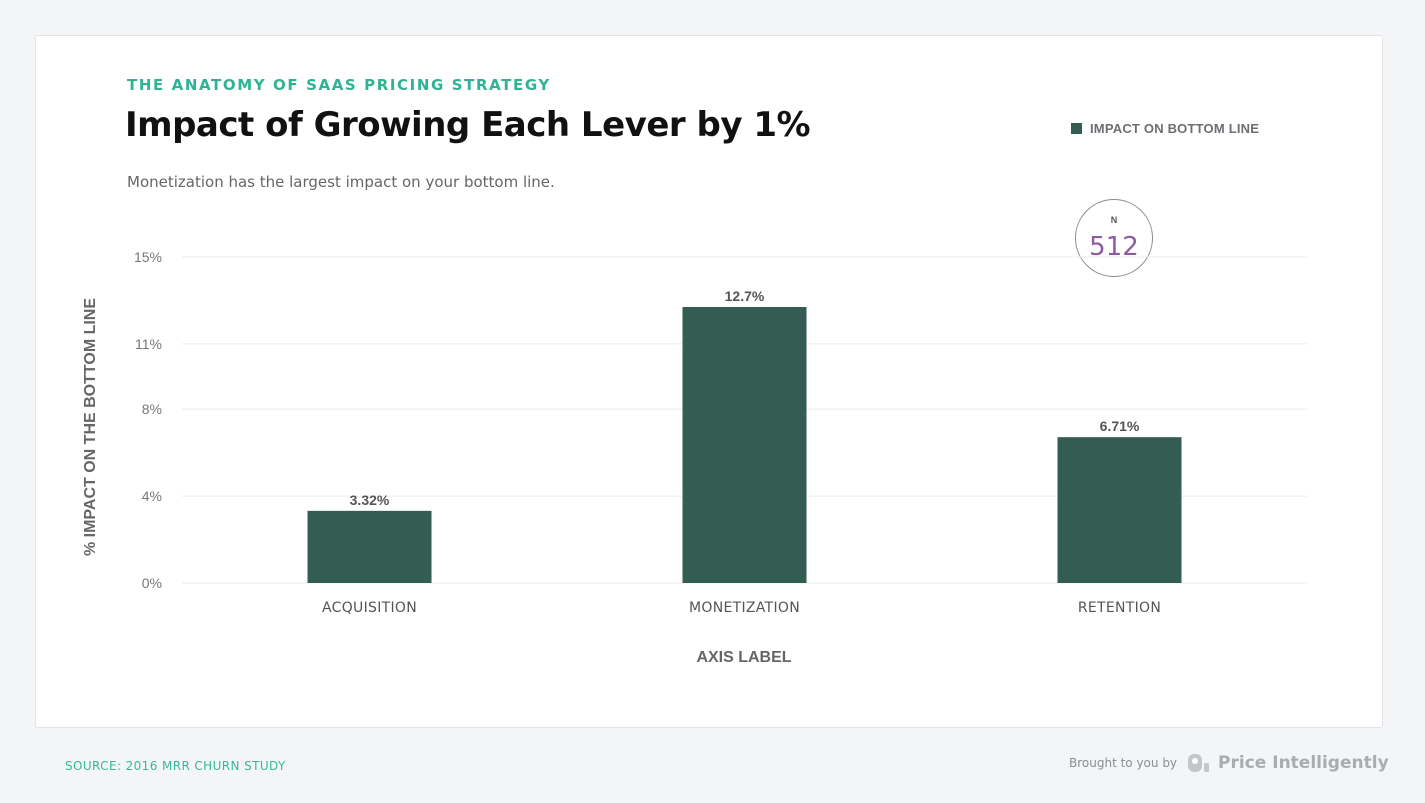 Image resolution: width=1425 pixels, height=803 pixels. Describe the element at coordinates (148, 257) in the screenshot. I see `y-tick-label: 15%` at that location.